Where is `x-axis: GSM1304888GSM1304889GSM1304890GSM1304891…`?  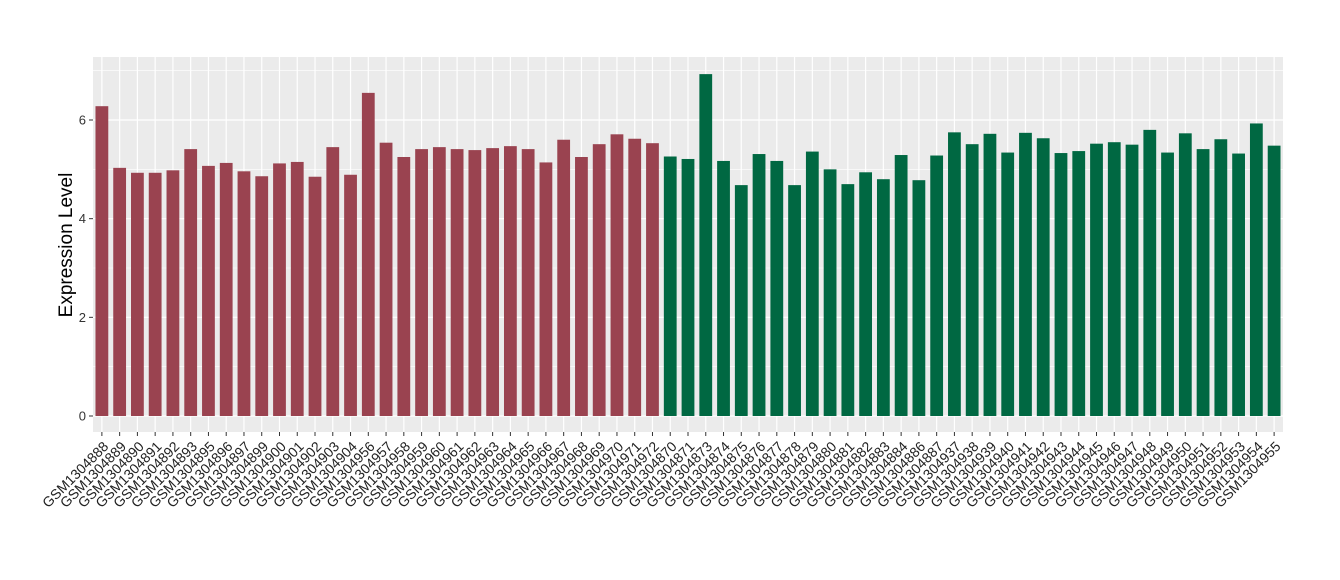
x-axis: GSM1304888GSM1304889GSM1304890GSM1304891… is located at coordinates (661, 471).